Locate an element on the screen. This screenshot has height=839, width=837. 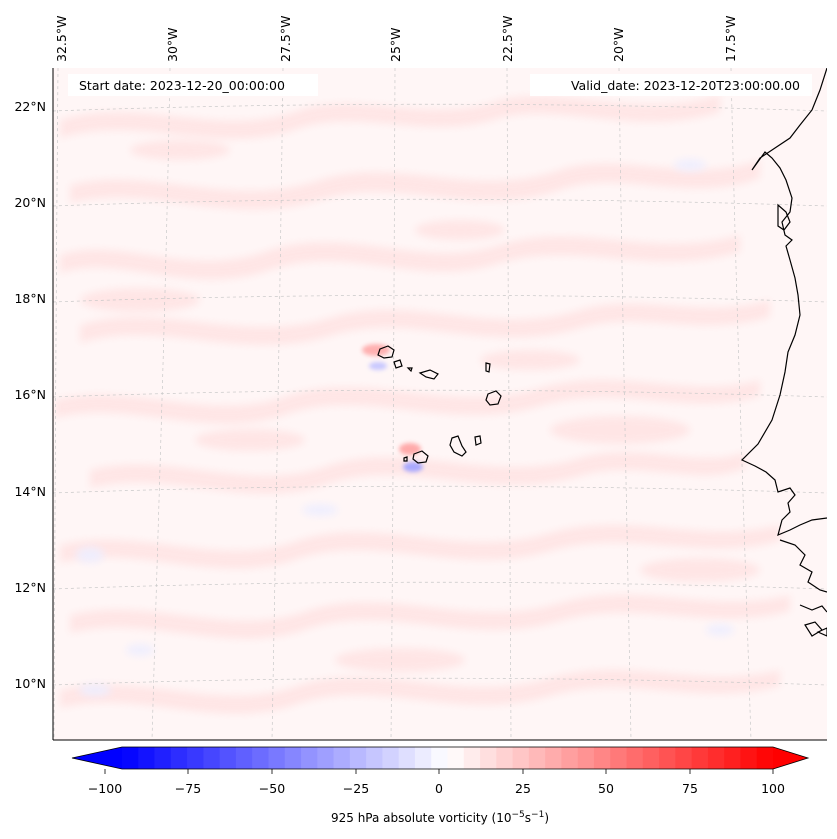
colorbar-cells is located at coordinates (448, 758).